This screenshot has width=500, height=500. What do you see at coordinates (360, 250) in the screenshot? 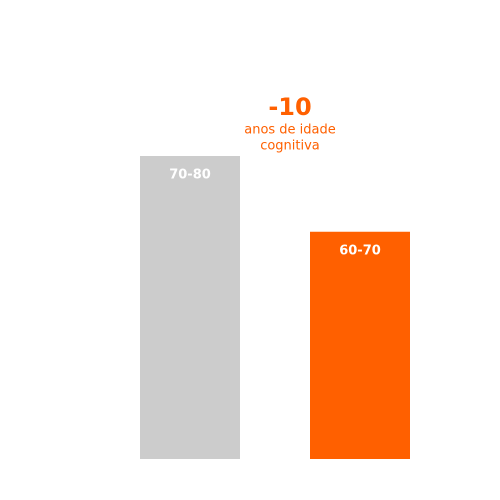
I see `bar-label: 60-70` at bounding box center [360, 250].